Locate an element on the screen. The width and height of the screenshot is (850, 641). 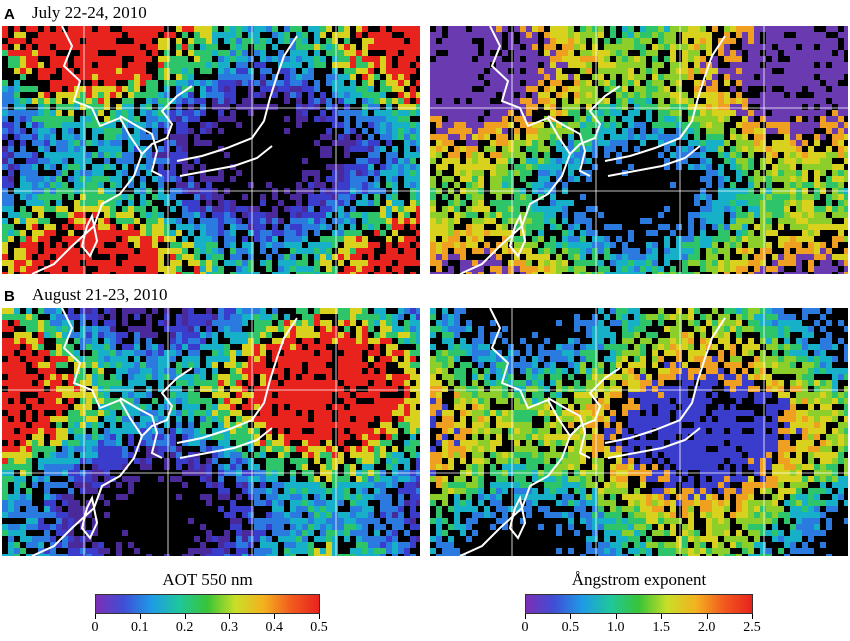
panel-letter-a: A is located at coordinates (9, 14).